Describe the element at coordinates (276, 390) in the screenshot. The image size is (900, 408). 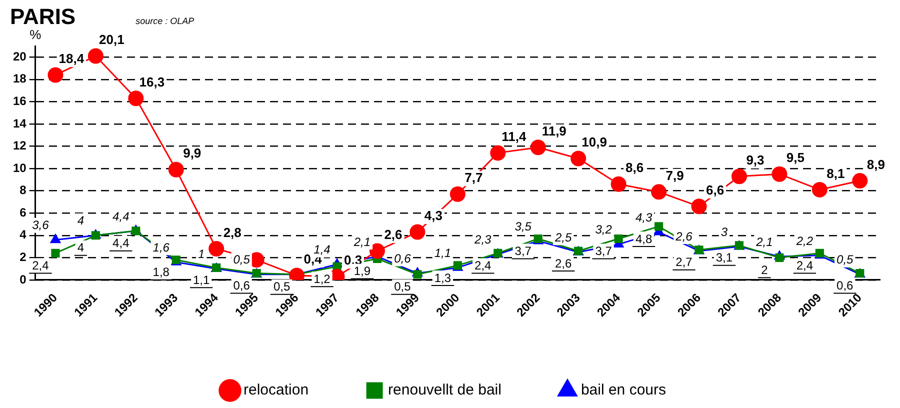
I see `legend-label: relocation` at that location.